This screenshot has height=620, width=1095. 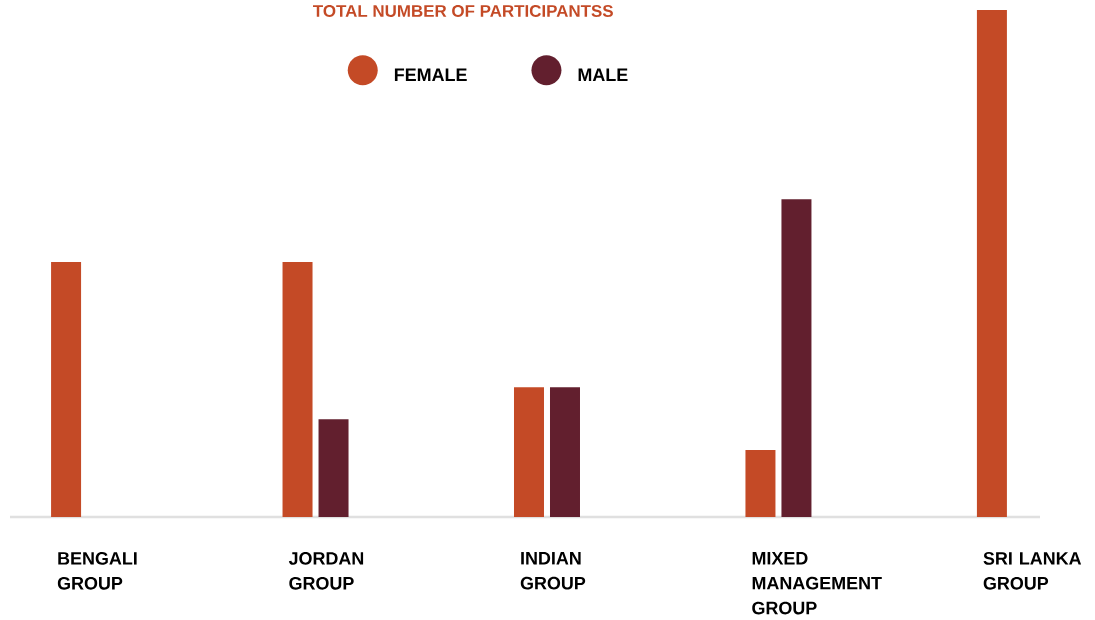 I want to click on x-tick-label: SRI LANKA GROUP, so click(x=1032, y=571).